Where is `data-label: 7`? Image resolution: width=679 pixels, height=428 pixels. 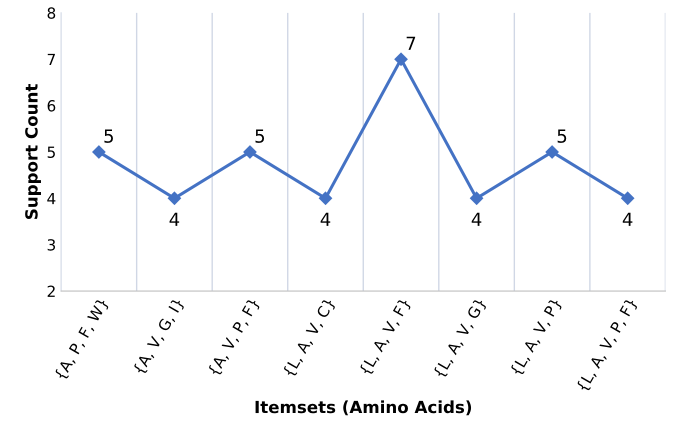
data-label: 7 is located at coordinates (411, 43).